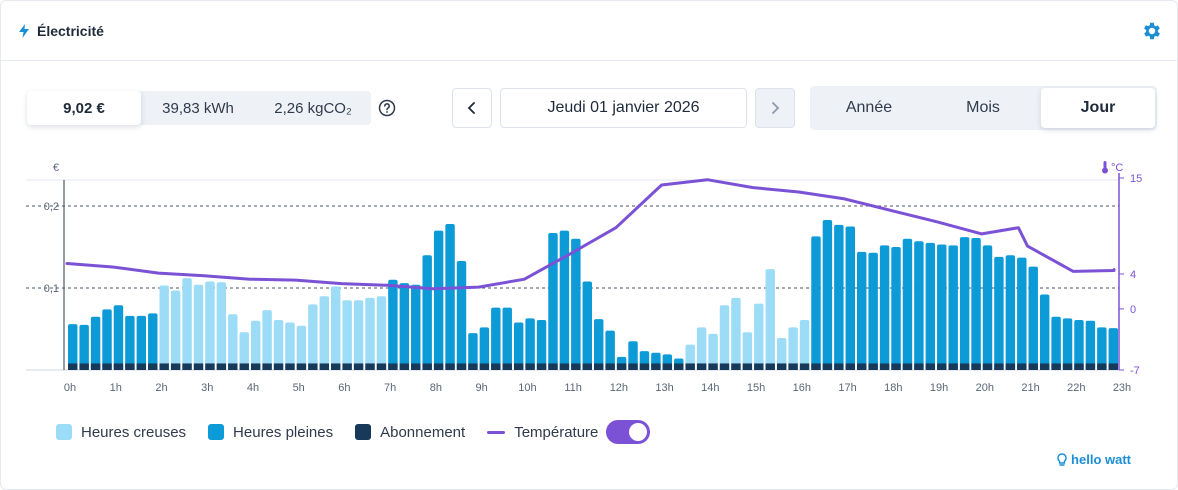  What do you see at coordinates (51, 289) in the screenshot?
I see `y-tick-label: 0,1` at bounding box center [51, 289].